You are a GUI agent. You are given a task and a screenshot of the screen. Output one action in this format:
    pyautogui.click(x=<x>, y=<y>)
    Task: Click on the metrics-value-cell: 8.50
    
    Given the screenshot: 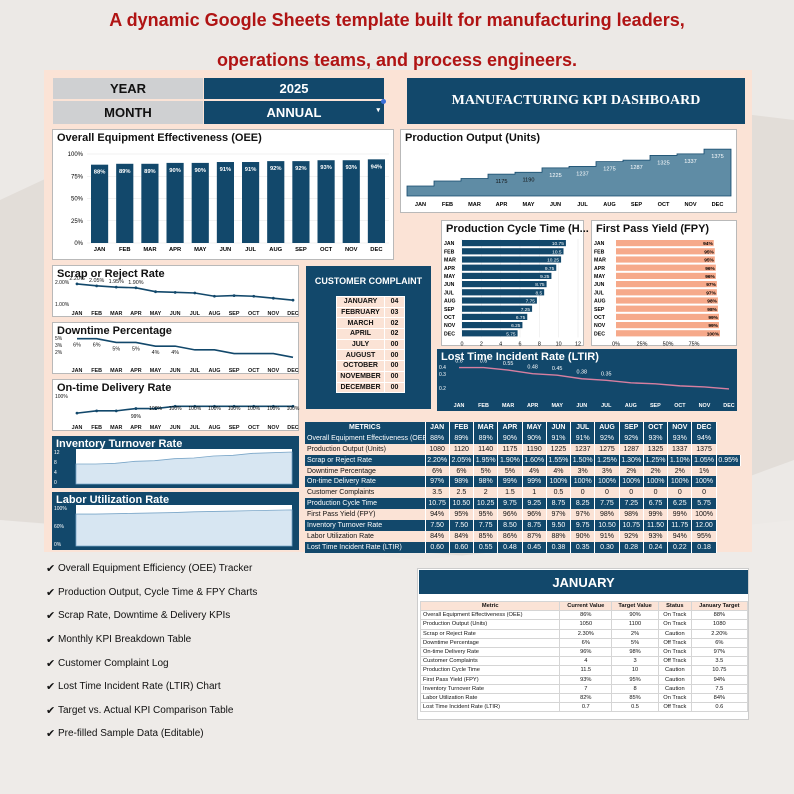 What is the action you would take?
    pyautogui.click(x=510, y=525)
    